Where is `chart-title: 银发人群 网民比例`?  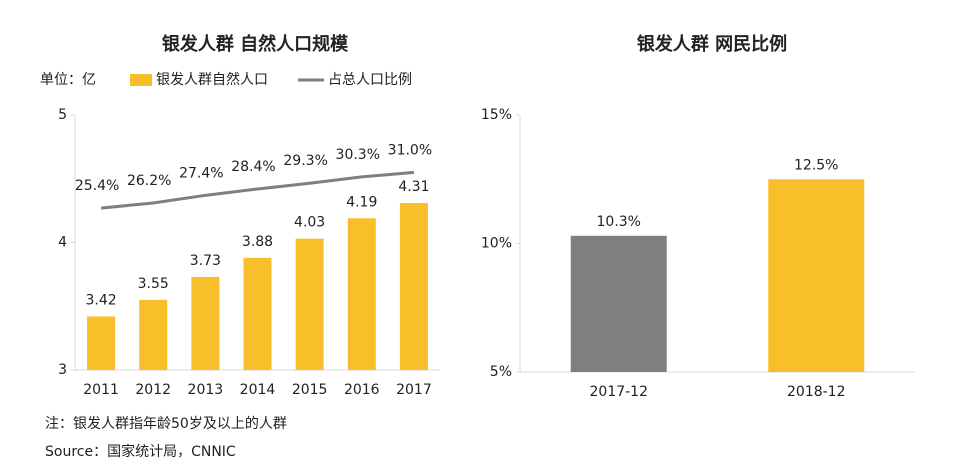 chart-title: 银发人群 网民比例 is located at coordinates (712, 44).